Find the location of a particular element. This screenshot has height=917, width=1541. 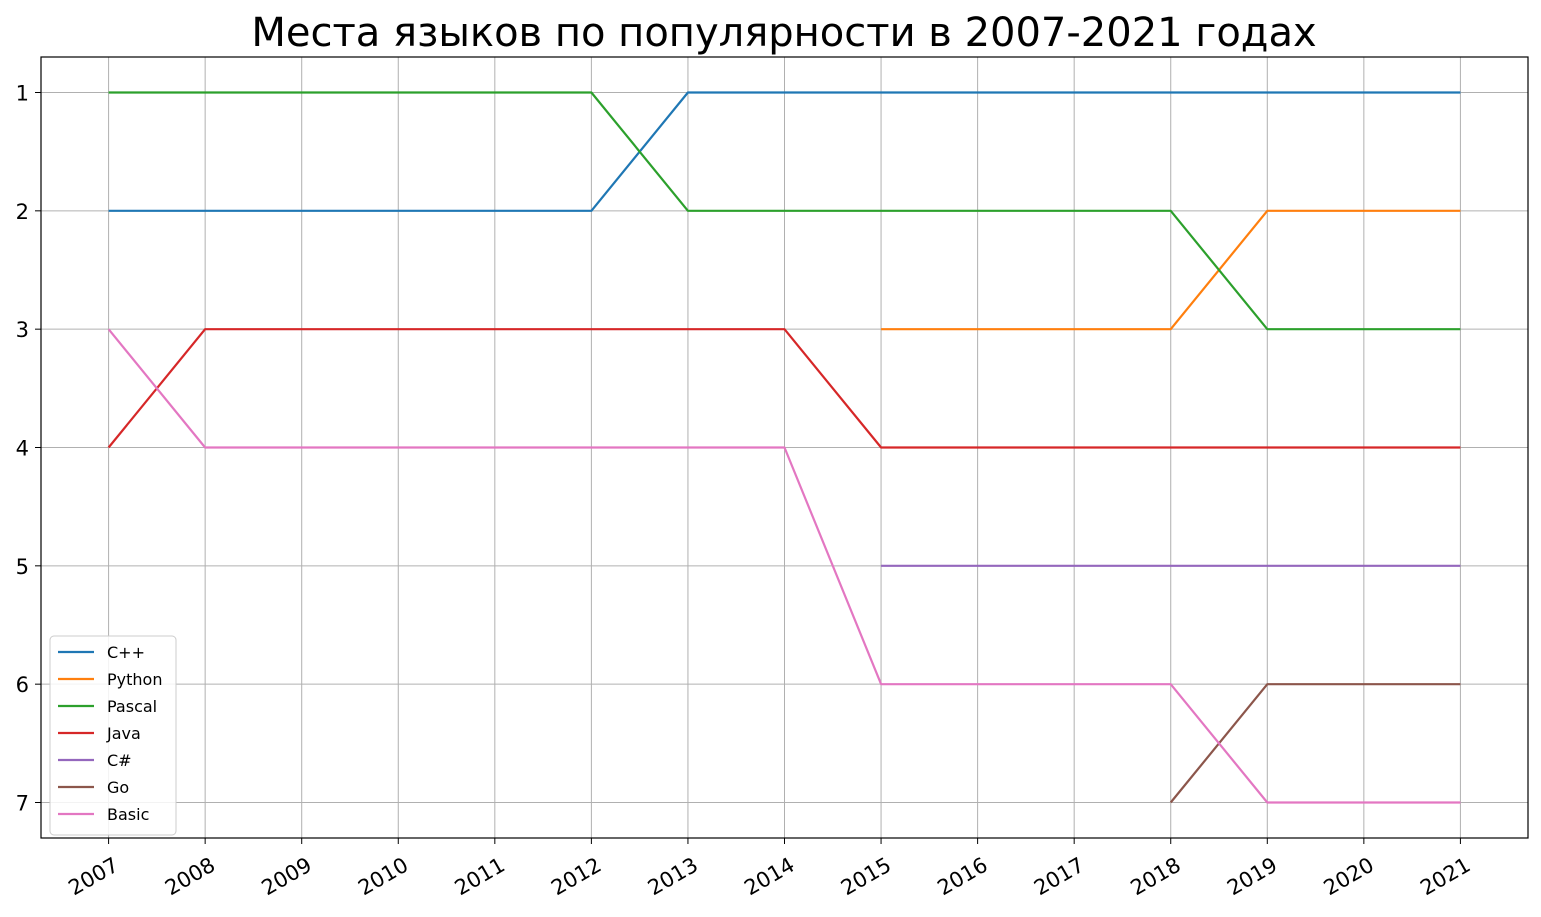

y-tick-label: 1 is located at coordinates (22, 94).